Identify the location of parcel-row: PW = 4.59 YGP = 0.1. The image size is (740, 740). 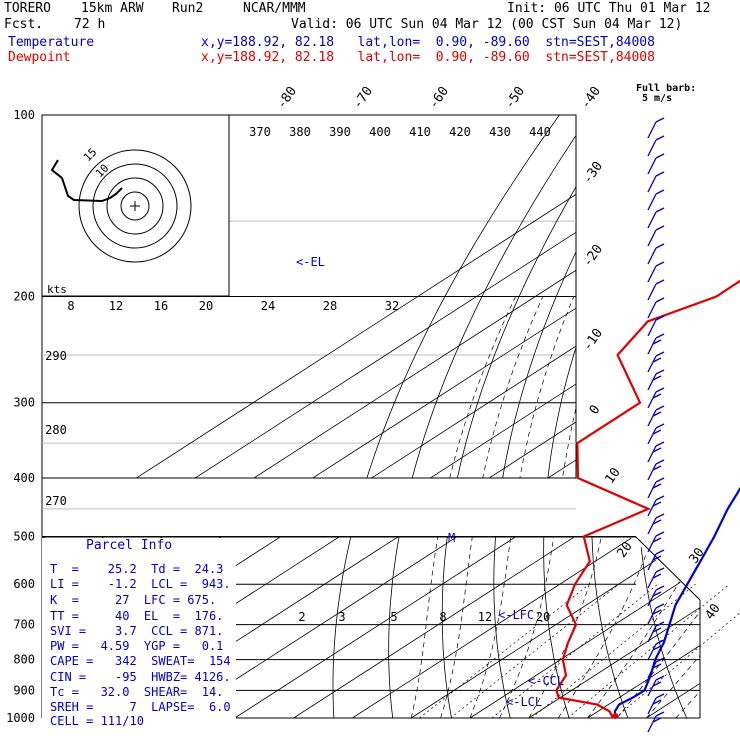
(137, 646).